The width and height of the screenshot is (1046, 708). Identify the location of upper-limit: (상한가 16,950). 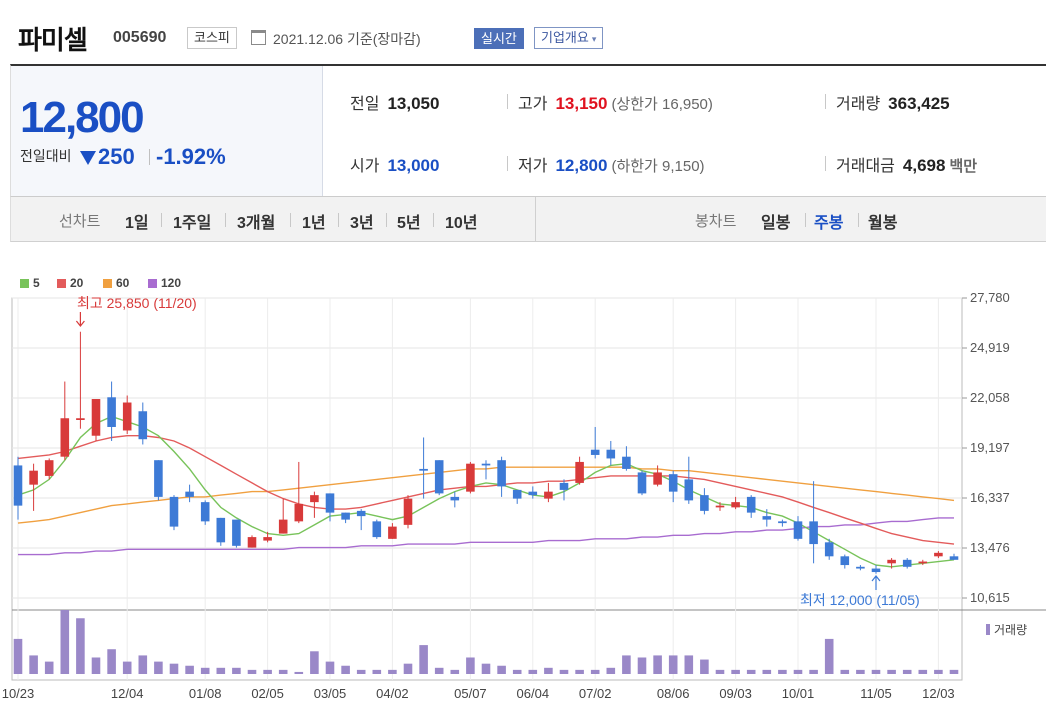
(662, 104).